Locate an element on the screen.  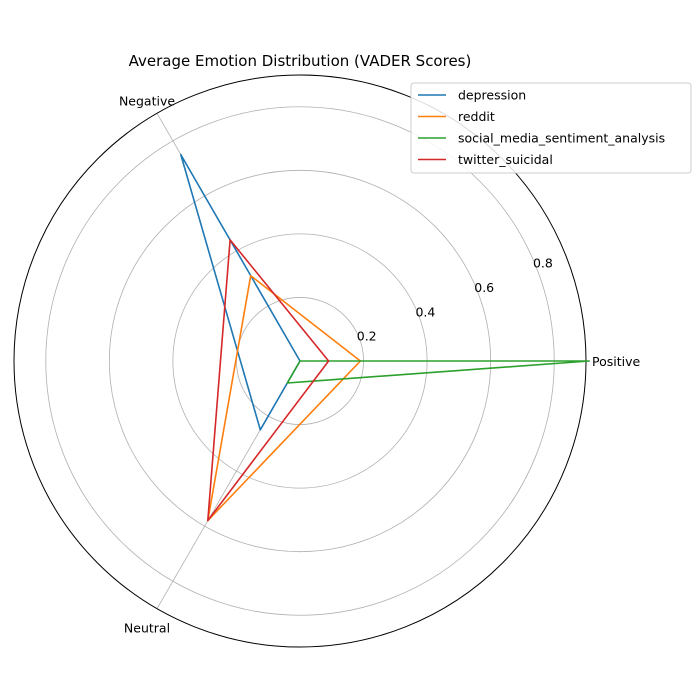
axis-label-negative: Negative is located at coordinates (147, 100).